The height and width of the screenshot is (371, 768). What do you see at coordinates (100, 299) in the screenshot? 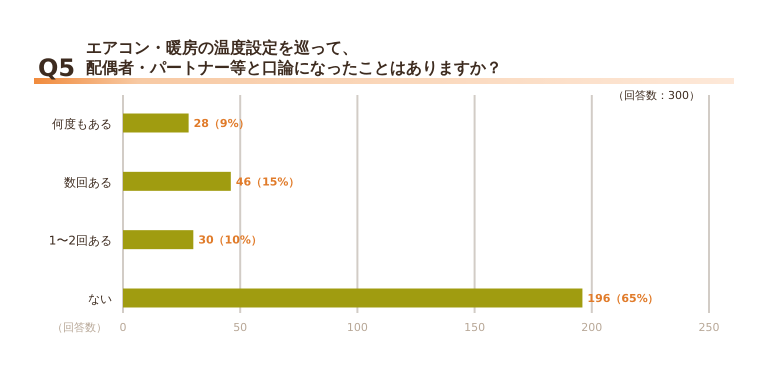
I see `y-tick-label: ない` at bounding box center [100, 299].